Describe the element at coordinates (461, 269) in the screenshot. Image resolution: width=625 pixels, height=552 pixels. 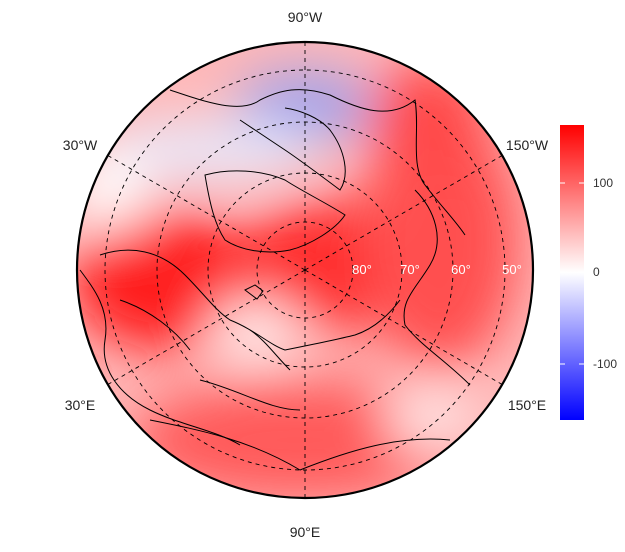
I see `lat-label-60: 60°` at that location.